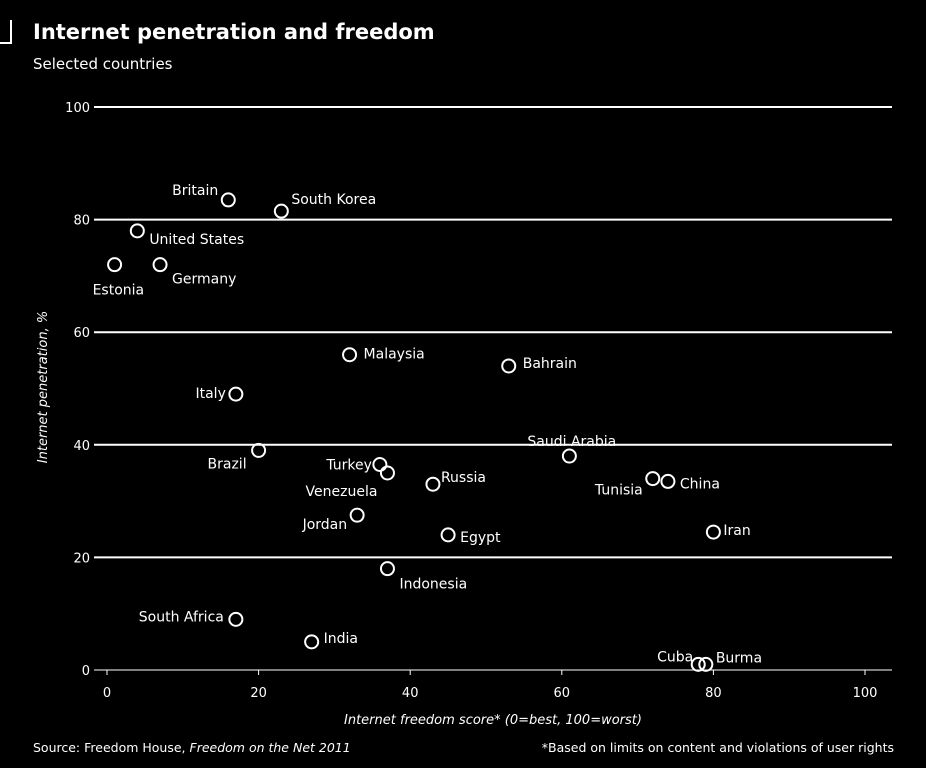 Image resolution: width=926 pixels, height=768 pixels. I want to click on x-tick-label-60: 60, so click(562, 693).